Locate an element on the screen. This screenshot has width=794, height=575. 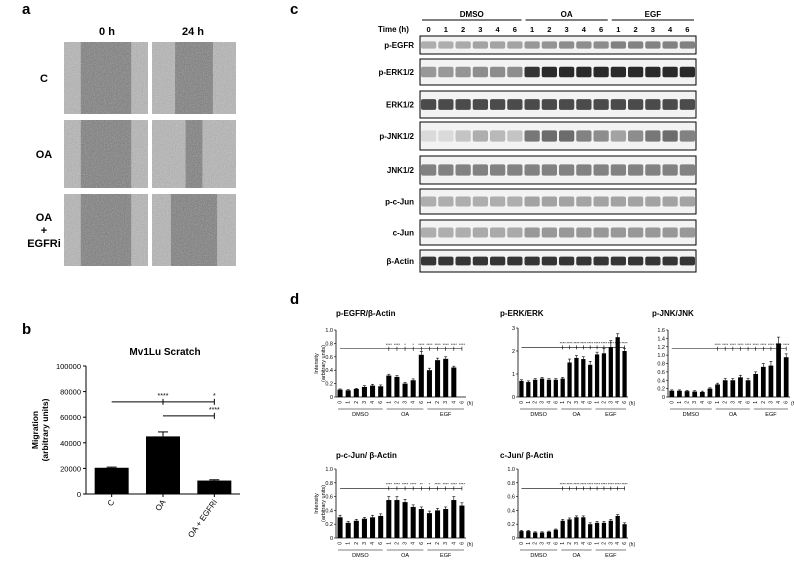
chart-b-title: Mv1Lu Scratch is located at coordinates (164, 352).